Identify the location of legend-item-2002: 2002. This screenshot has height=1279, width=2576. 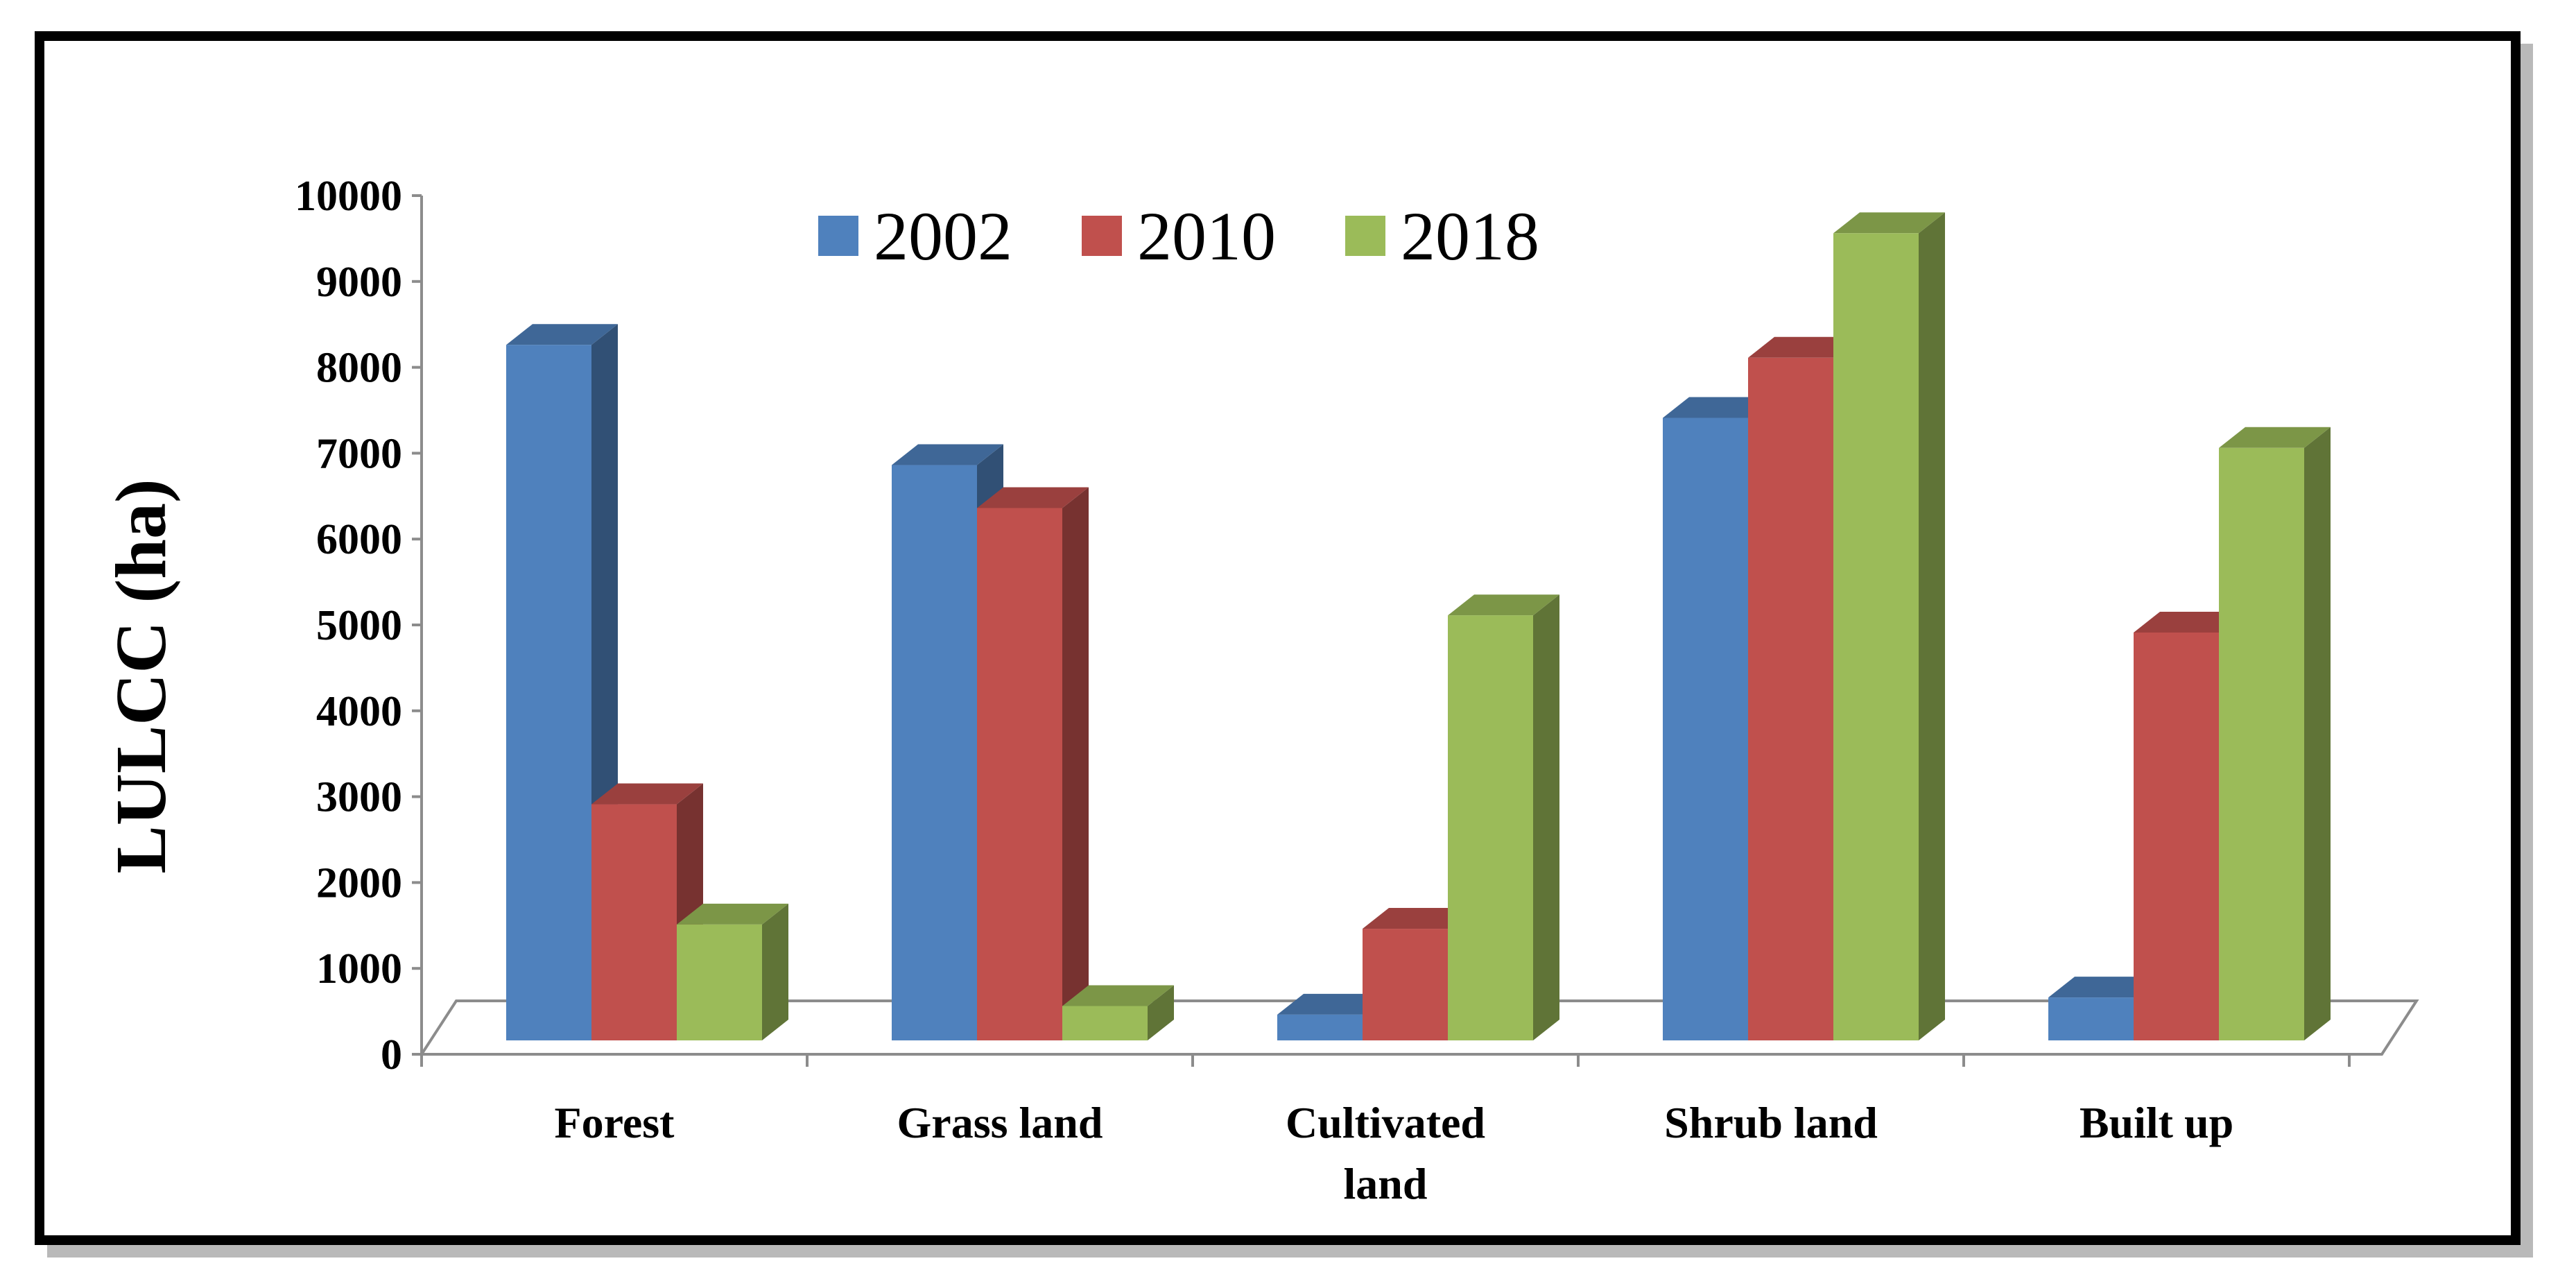
(915, 236).